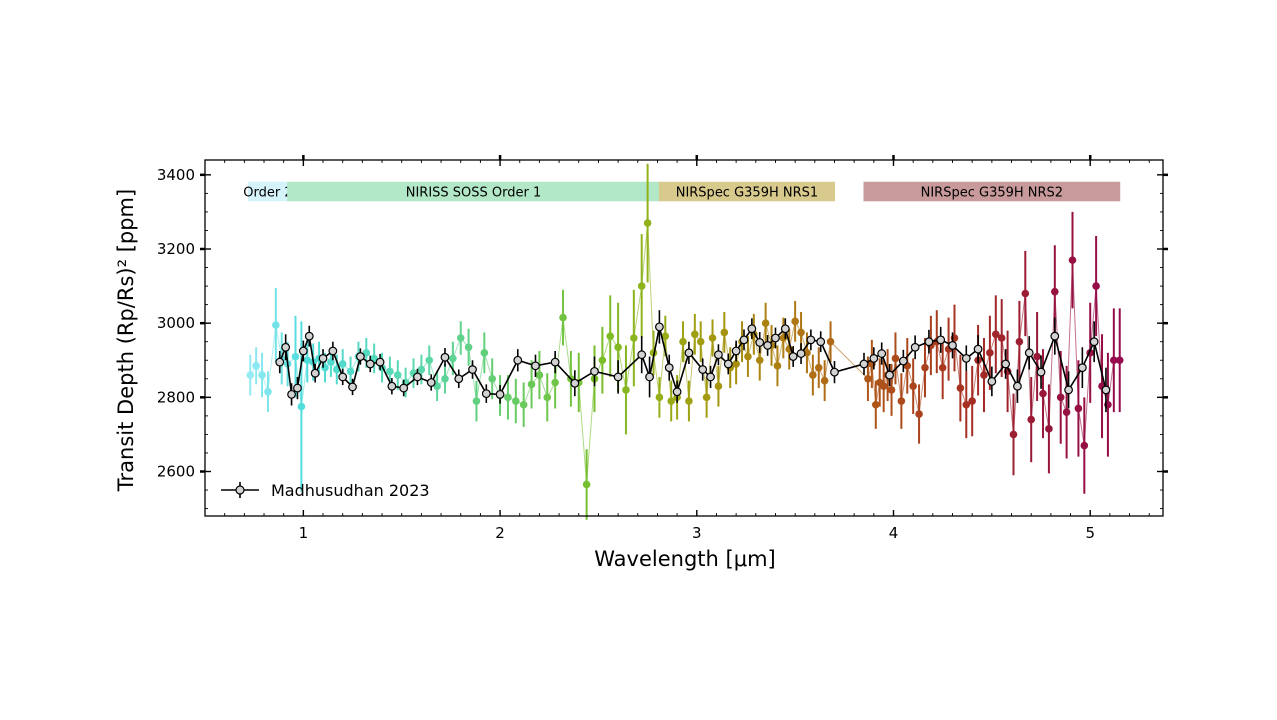  What do you see at coordinates (474, 193) in the screenshot?
I see `instrument-band-label: NIRISS SOSS Order 1` at bounding box center [474, 193].